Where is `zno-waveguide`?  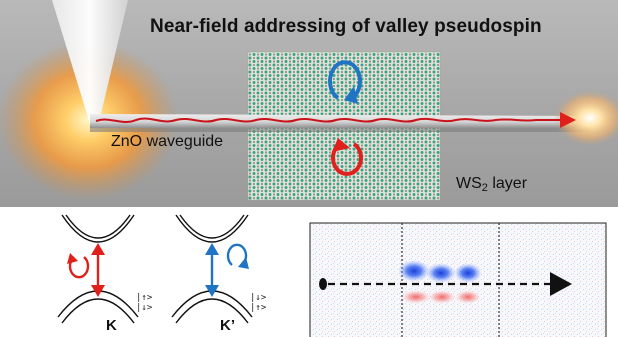 zno-waveguide is located at coordinates (340, 123).